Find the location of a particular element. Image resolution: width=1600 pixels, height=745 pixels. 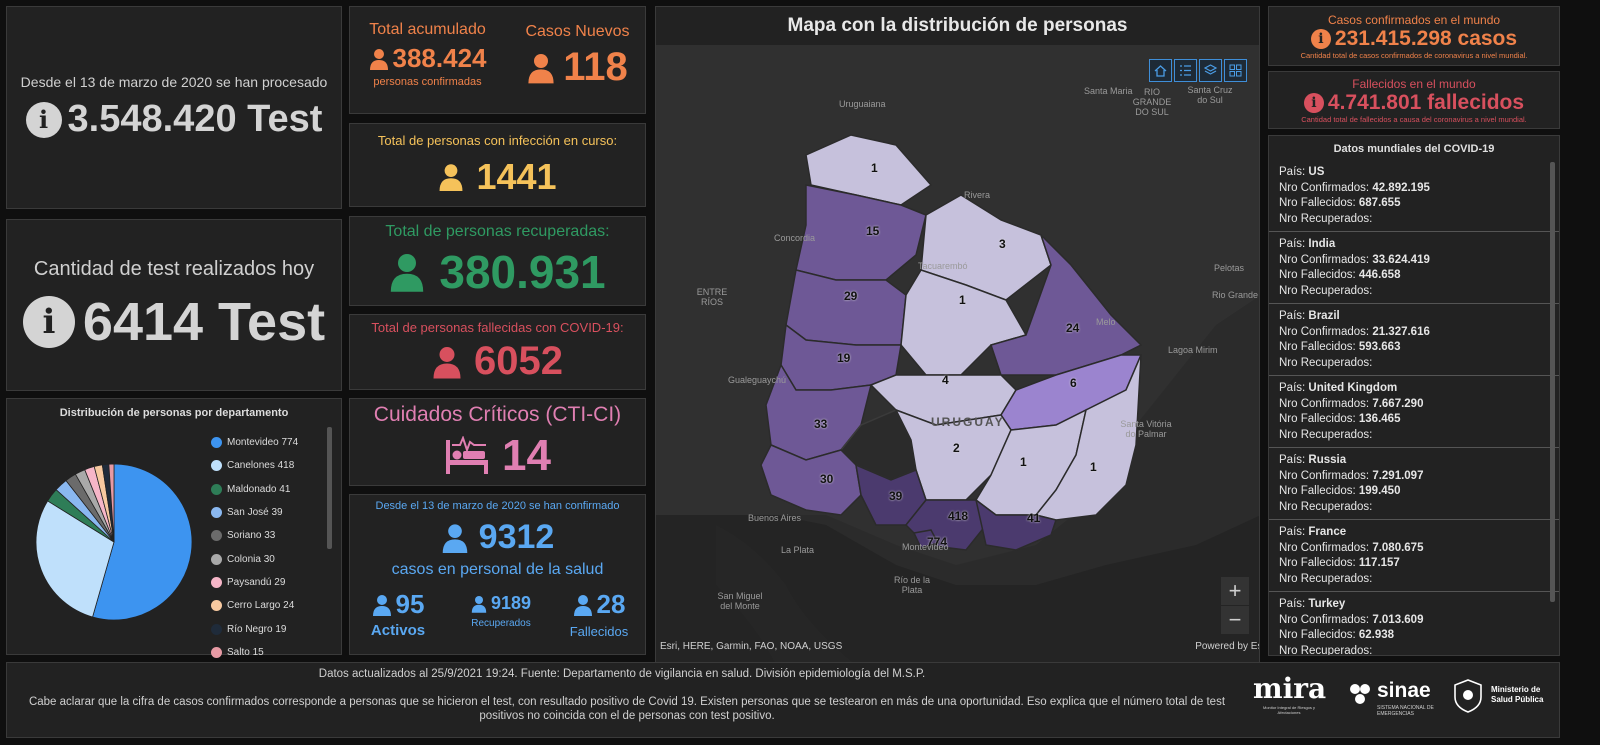

region-value-label: 418 is located at coordinates (958, 516).